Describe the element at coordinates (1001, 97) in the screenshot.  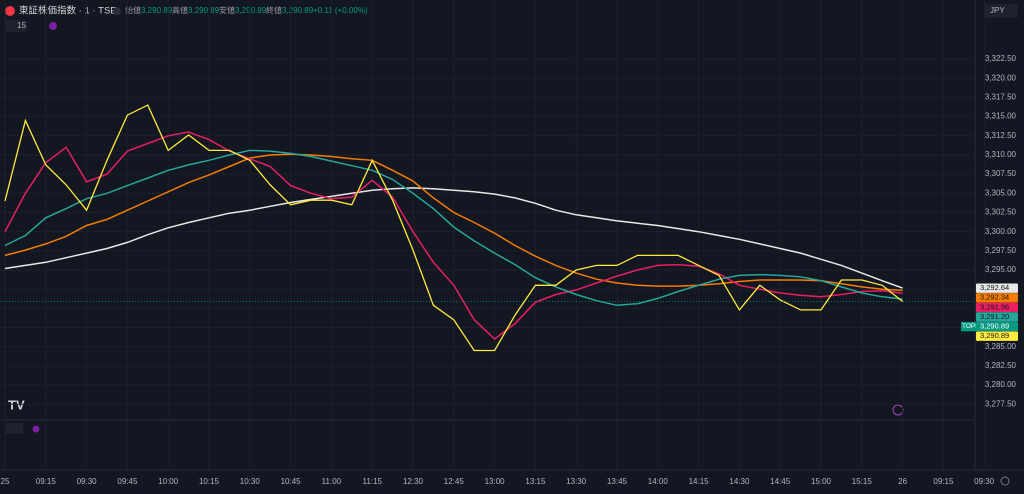
I see `y-tick-label: 3,317.50` at that location.